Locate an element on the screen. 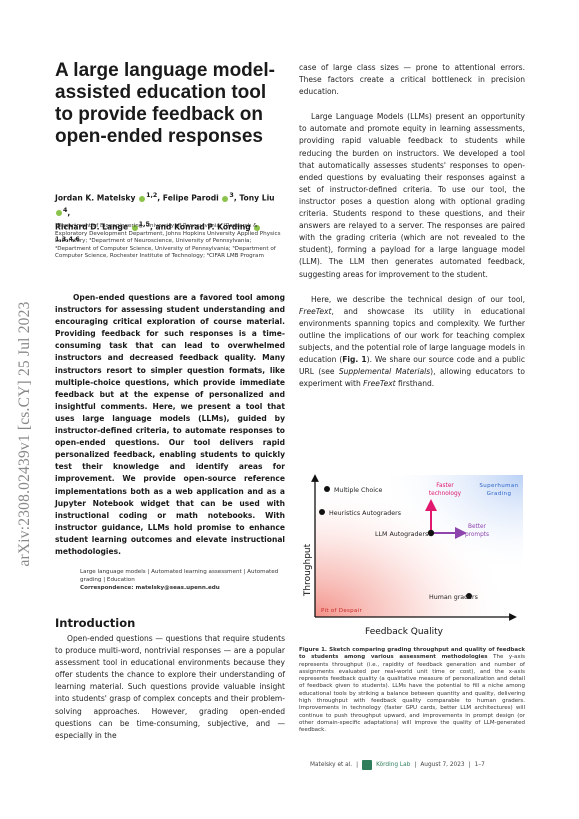 This screenshot has width=579, height=819. footer-authors: Matelsky et al. is located at coordinates (331, 765).